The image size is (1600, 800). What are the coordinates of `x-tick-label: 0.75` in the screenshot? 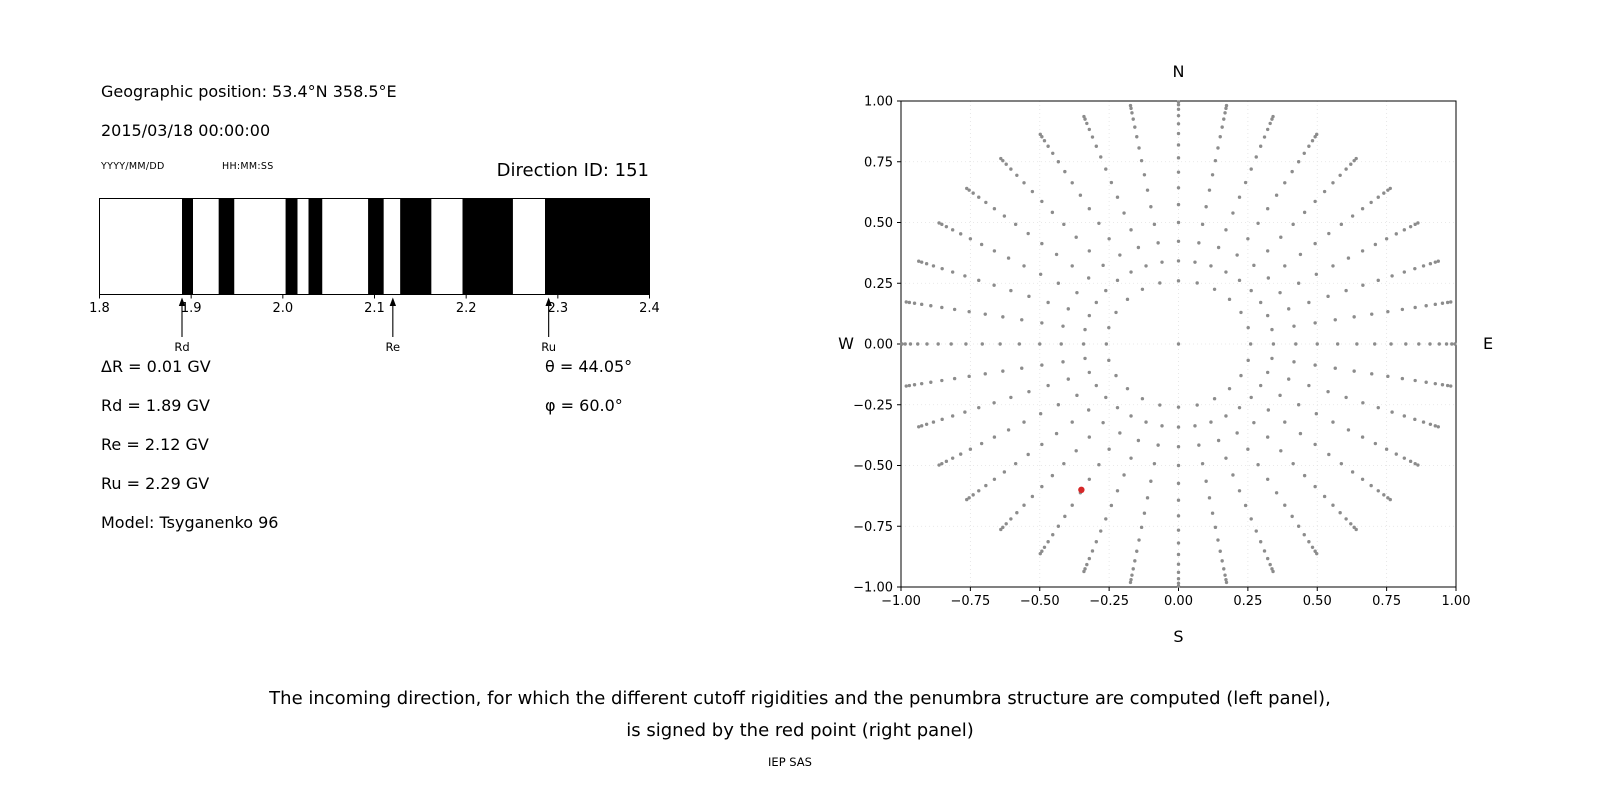 It's located at (1386, 601).